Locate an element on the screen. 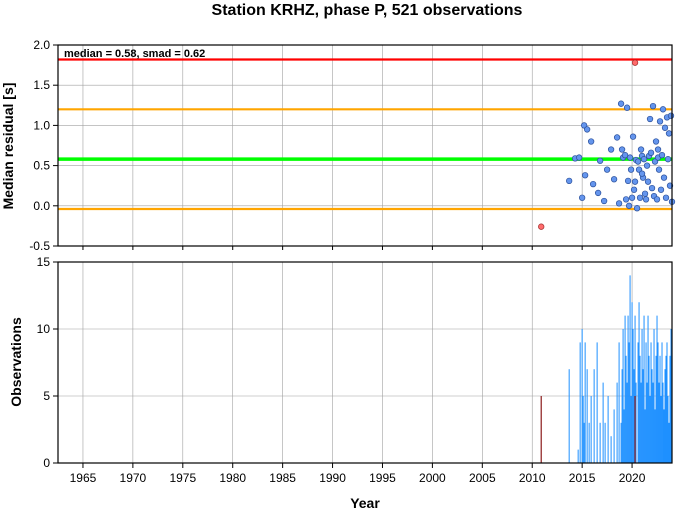 This screenshot has height=511, width=678. observations-y-ticks: 0 5 10 15 is located at coordinates (47, 362).